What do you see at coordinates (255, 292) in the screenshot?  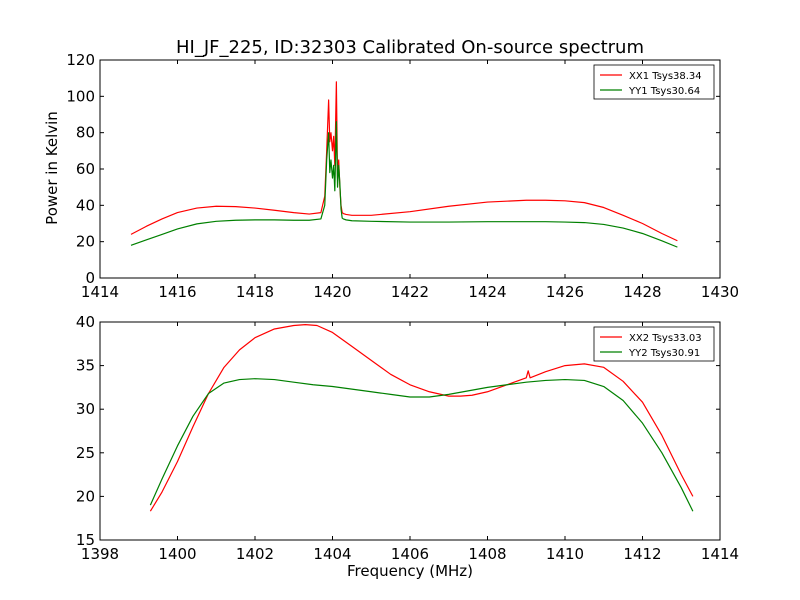 I see `x-tick-label: 1418` at bounding box center [255, 292].